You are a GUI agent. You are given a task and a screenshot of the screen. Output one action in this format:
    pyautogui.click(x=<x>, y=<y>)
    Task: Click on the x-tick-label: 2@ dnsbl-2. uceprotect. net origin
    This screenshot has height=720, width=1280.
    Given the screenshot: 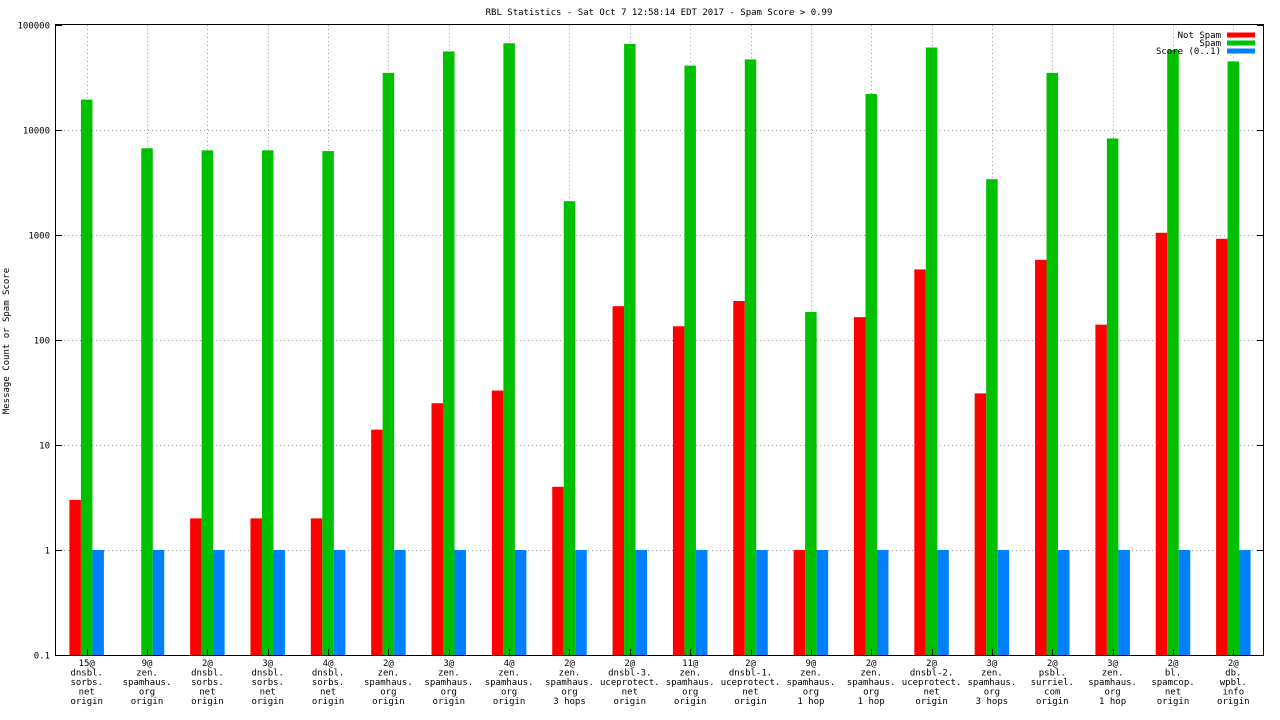 What is the action you would take?
    pyautogui.click(x=932, y=683)
    